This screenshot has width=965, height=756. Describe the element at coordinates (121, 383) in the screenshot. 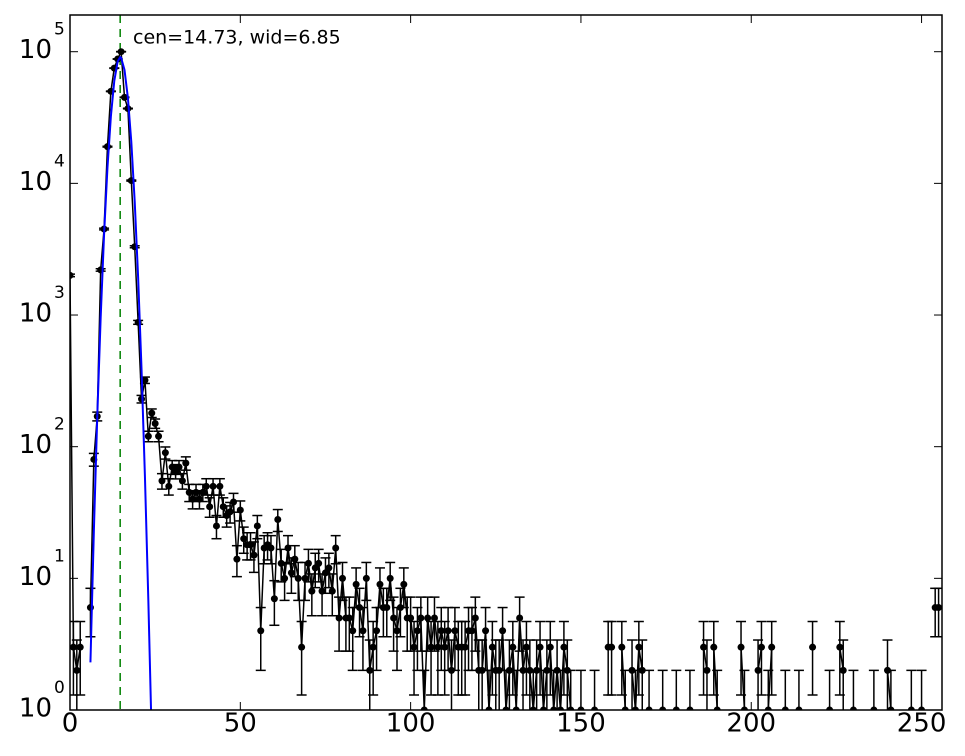

I see `fit-line` at that location.